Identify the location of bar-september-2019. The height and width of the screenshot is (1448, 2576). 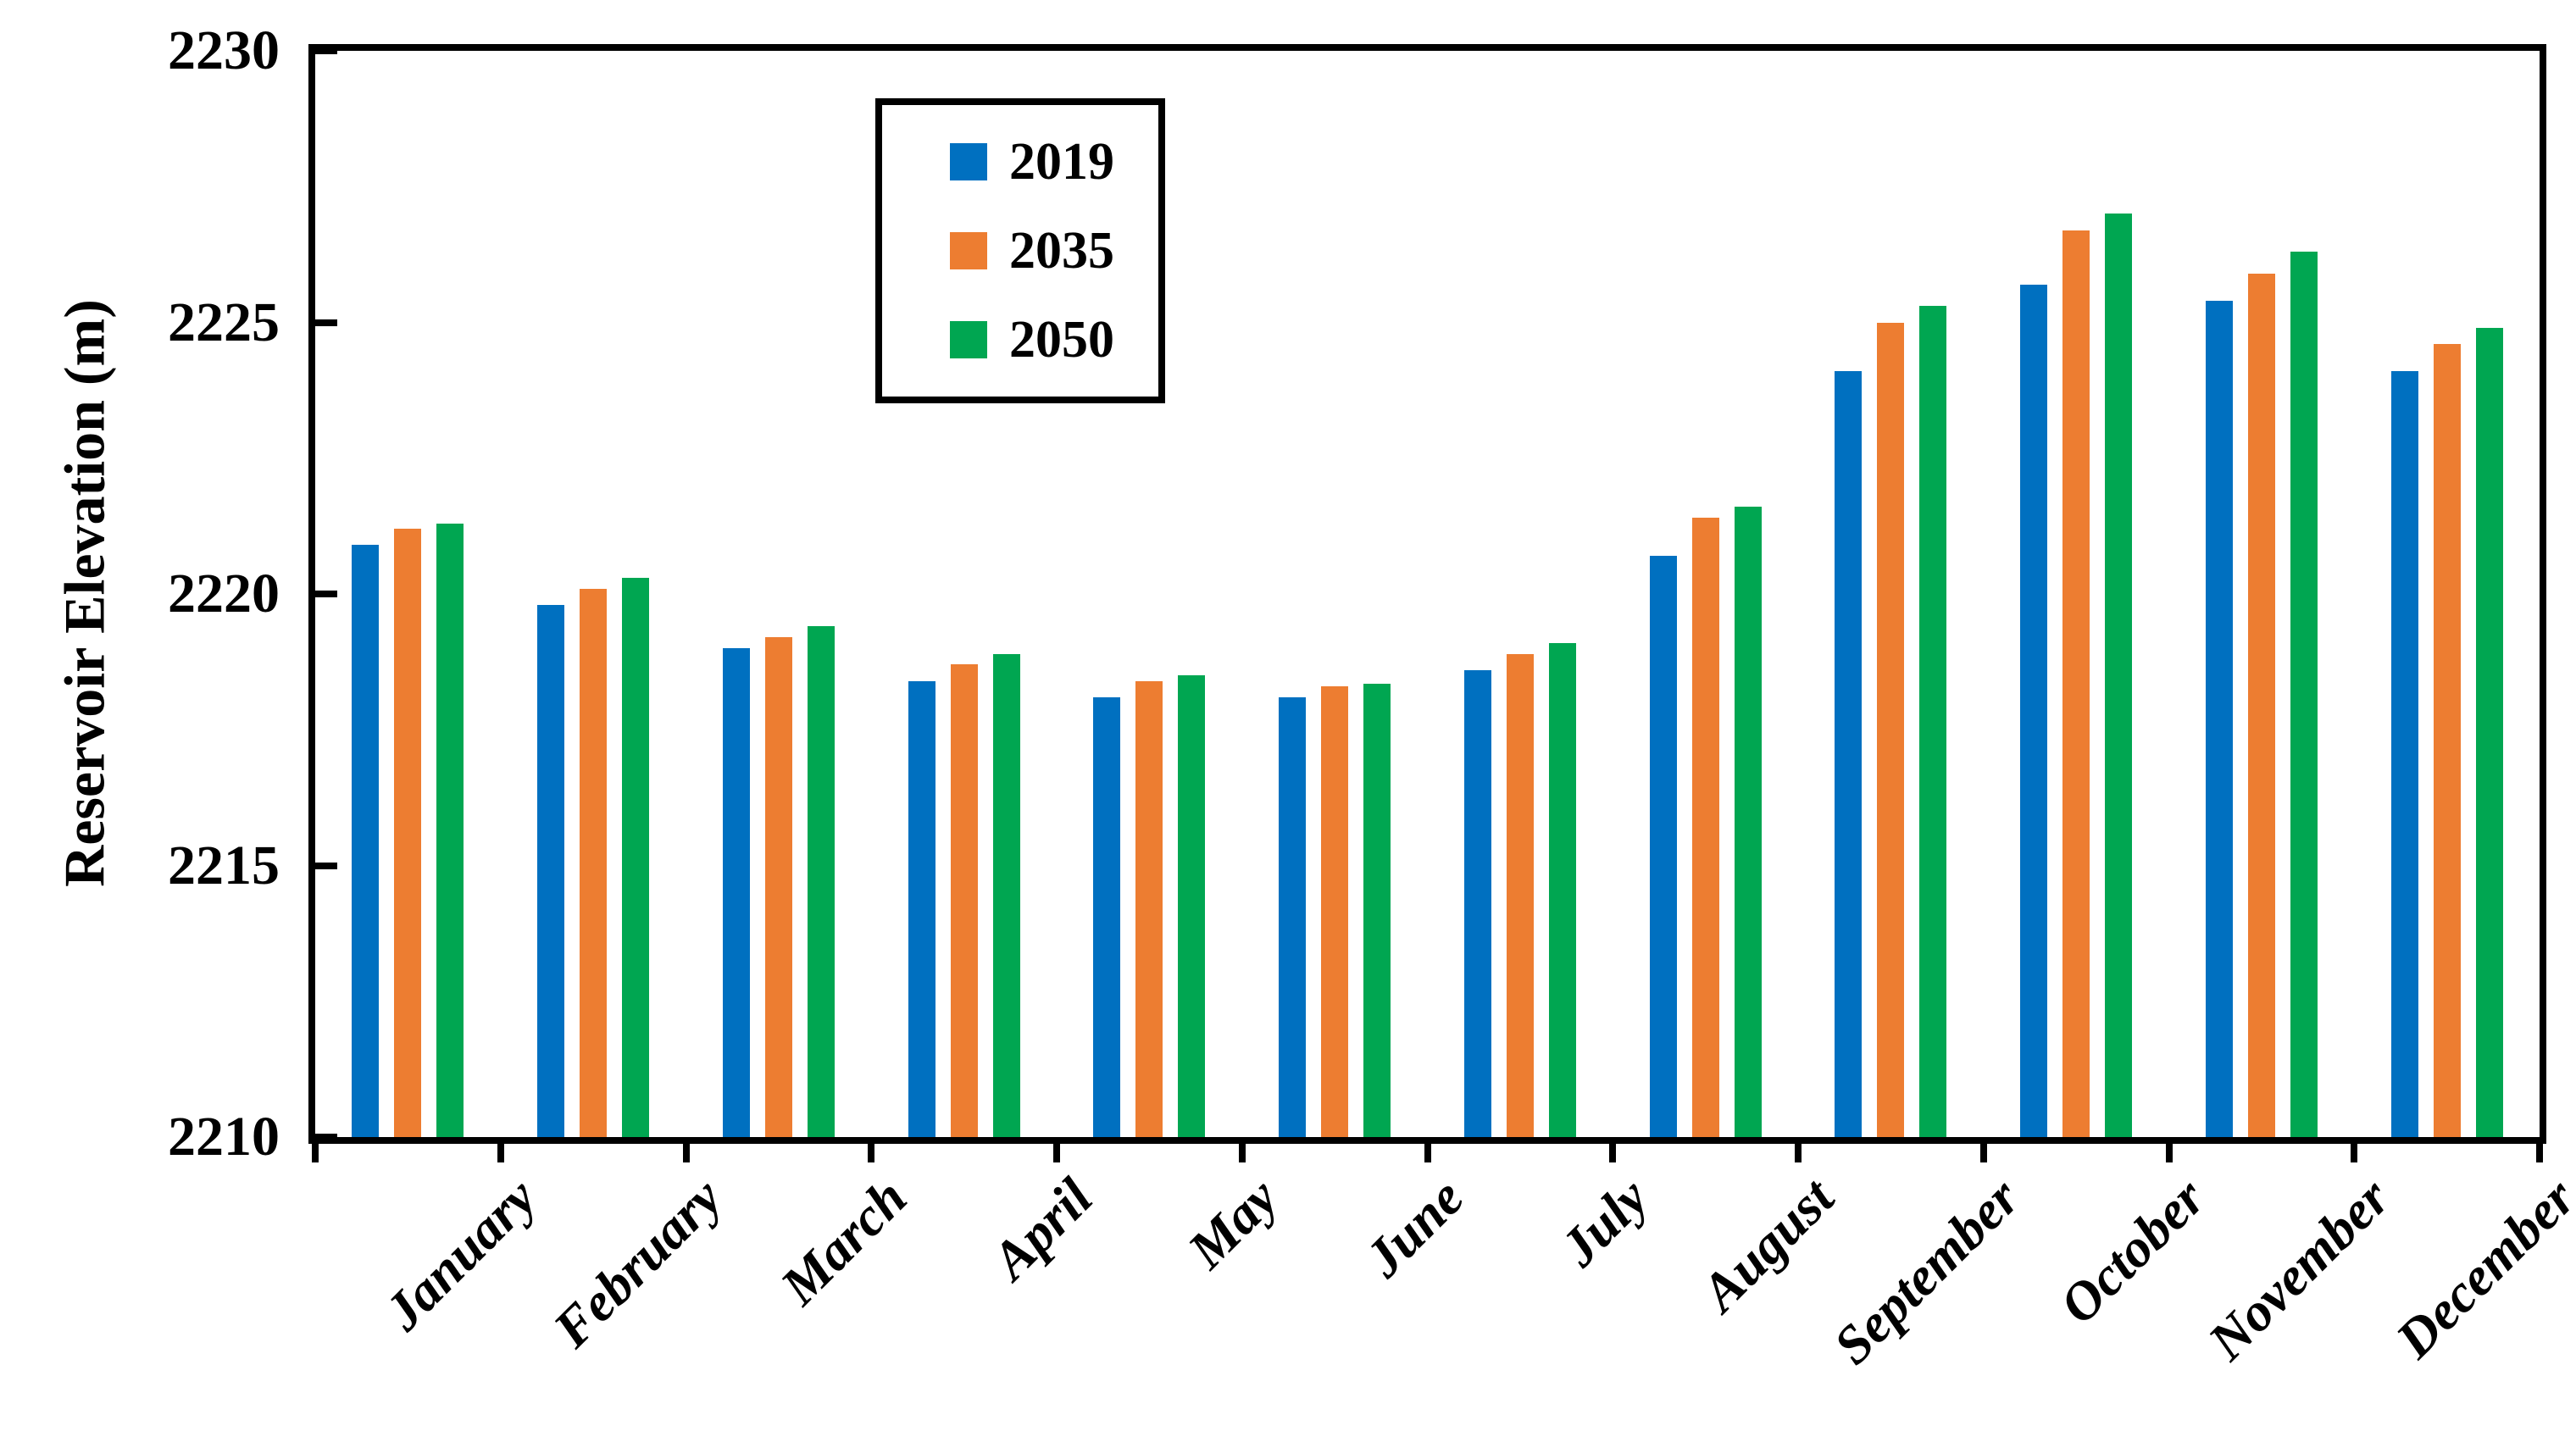
(1849, 754).